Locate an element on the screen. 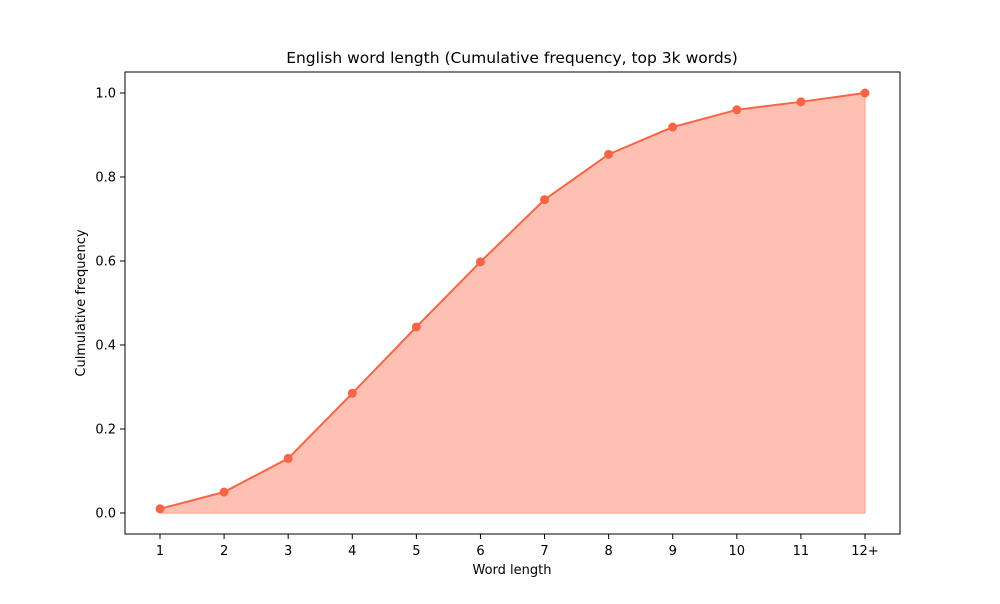 The image size is (1000, 604). x-tick-label: 3 is located at coordinates (288, 551).